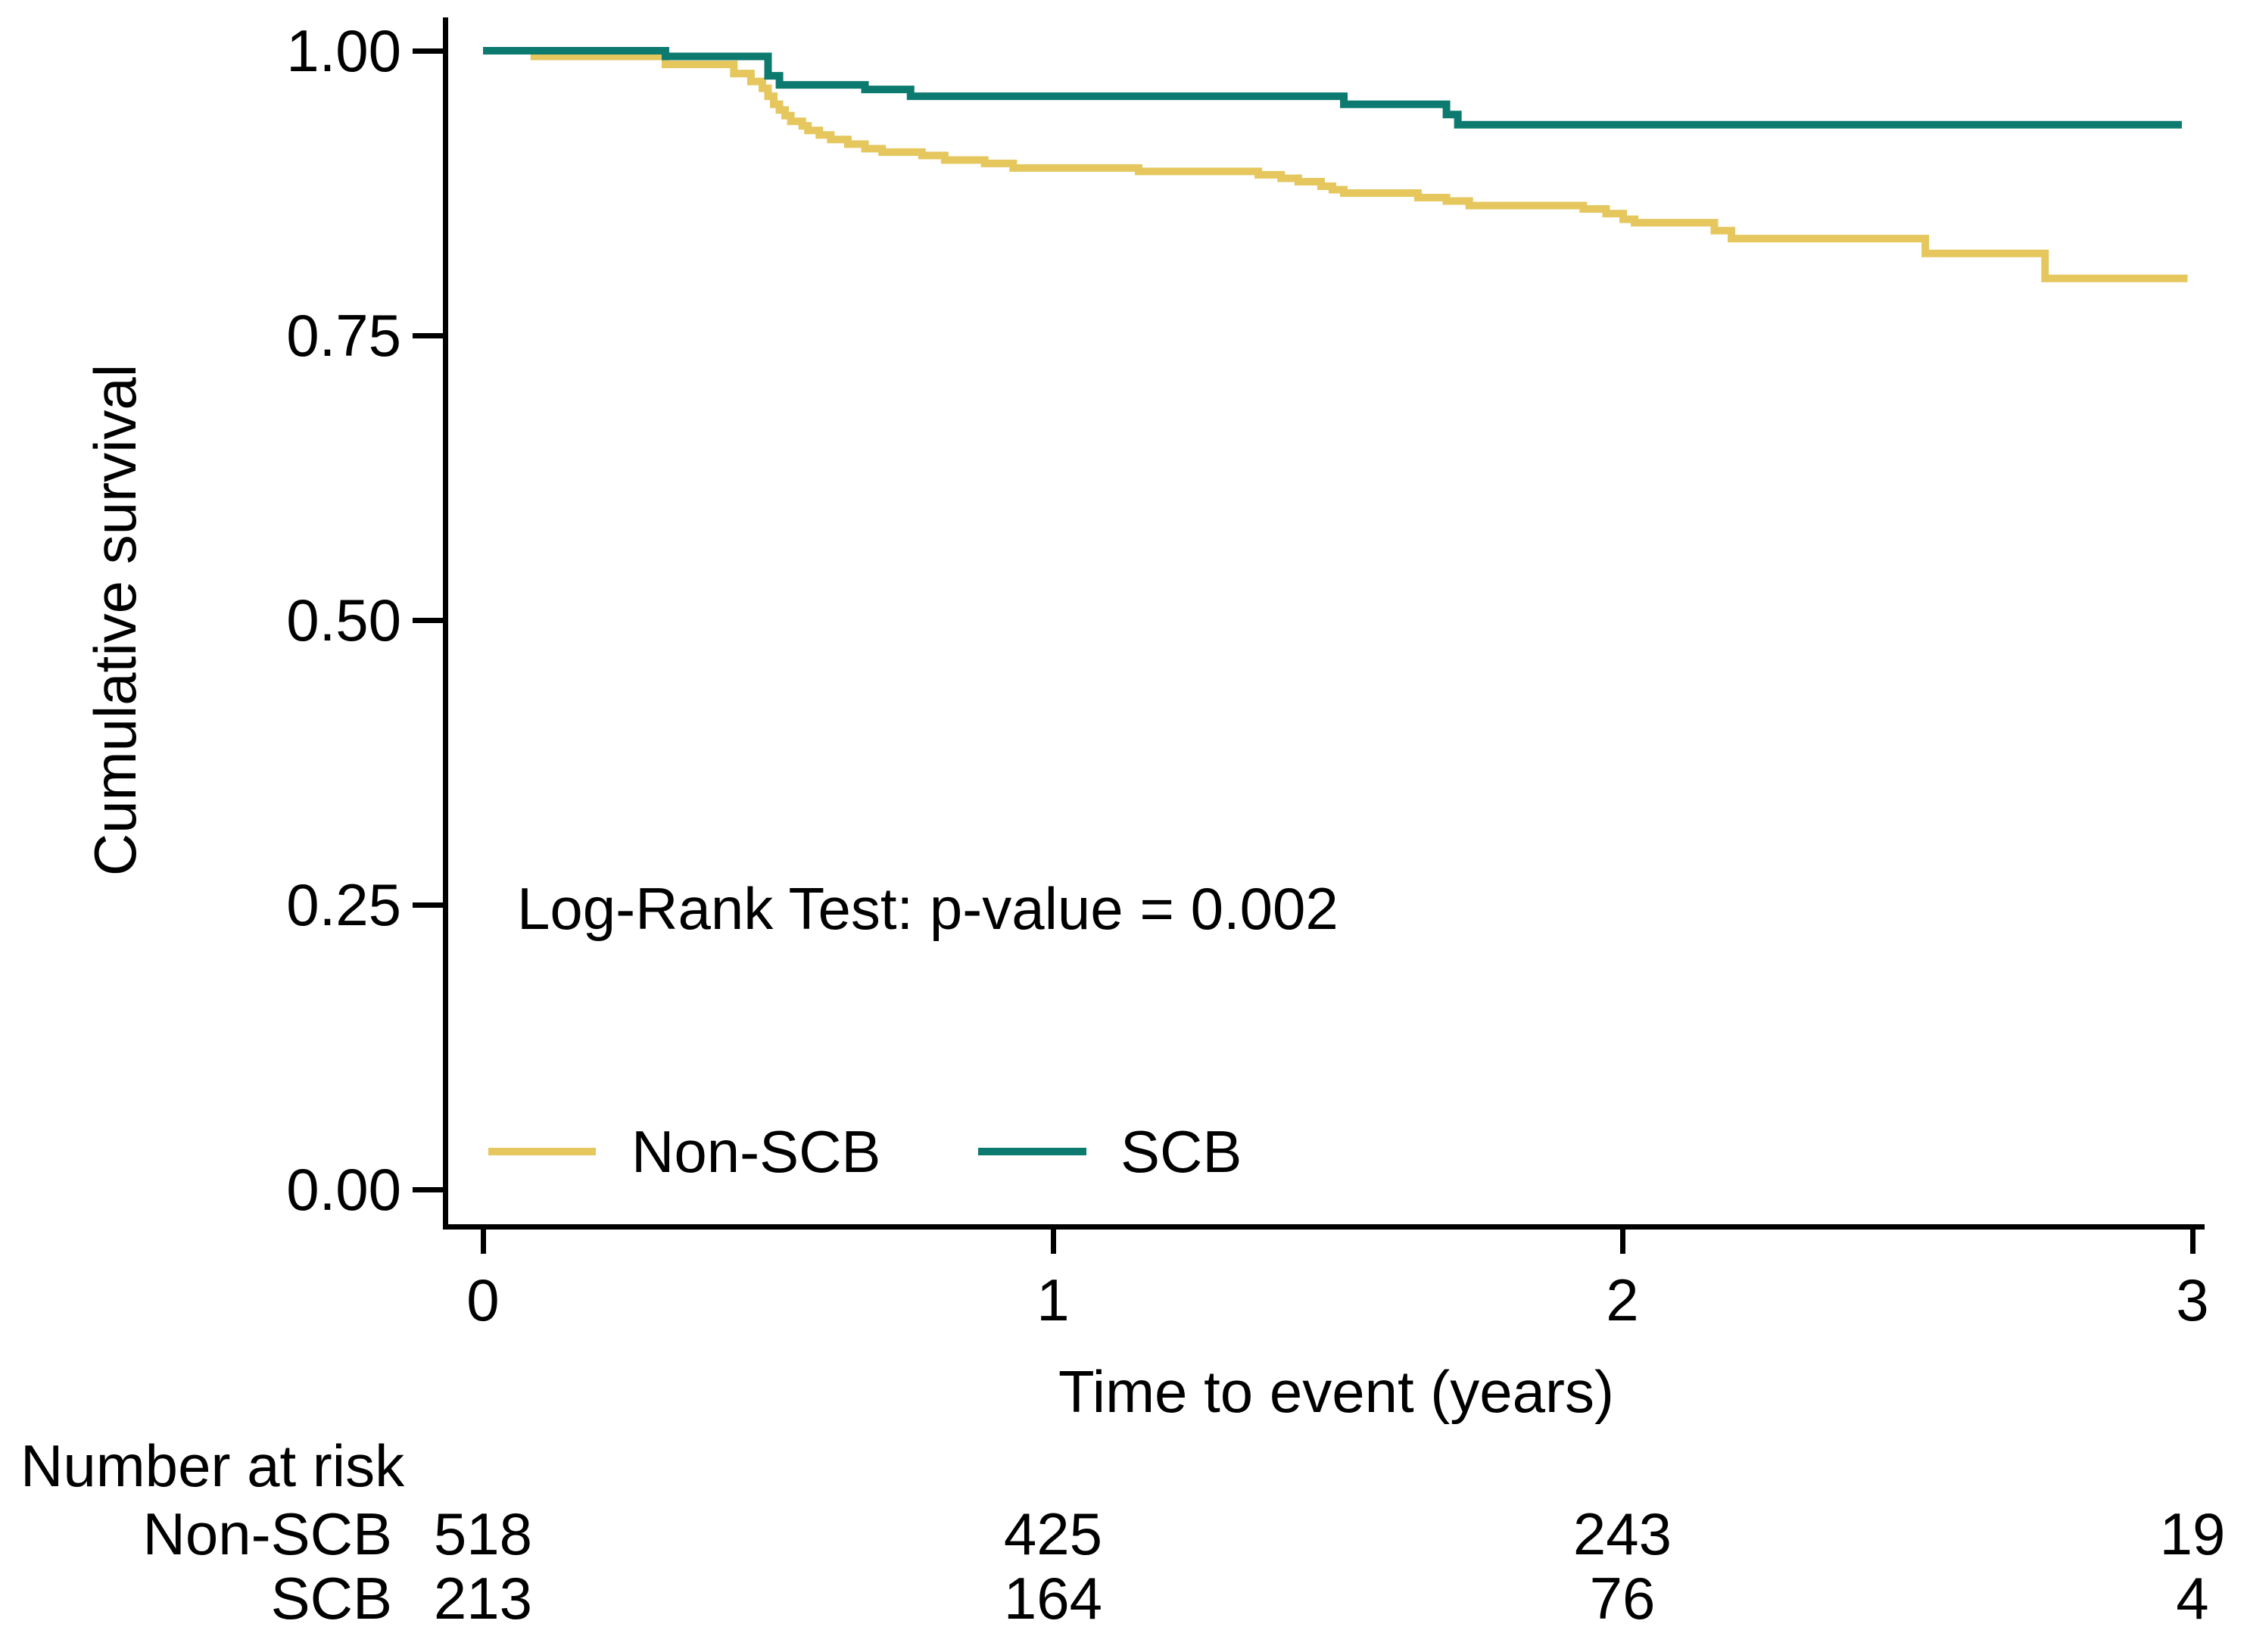  I want to click on y-axis-title: Cumulative survival, so click(115, 620).